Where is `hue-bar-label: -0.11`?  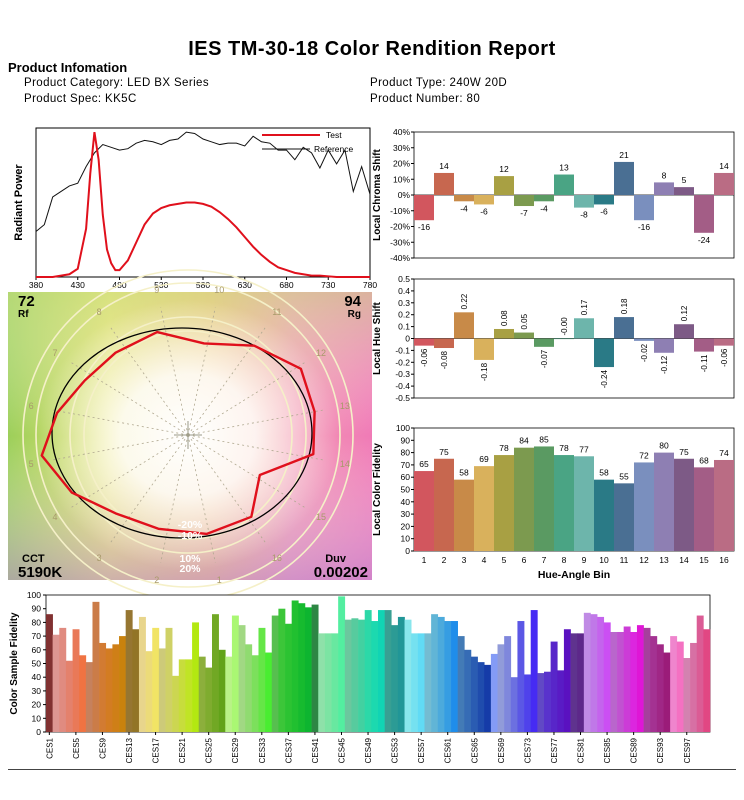 hue-bar-label: -0.11 is located at coordinates (704, 363).